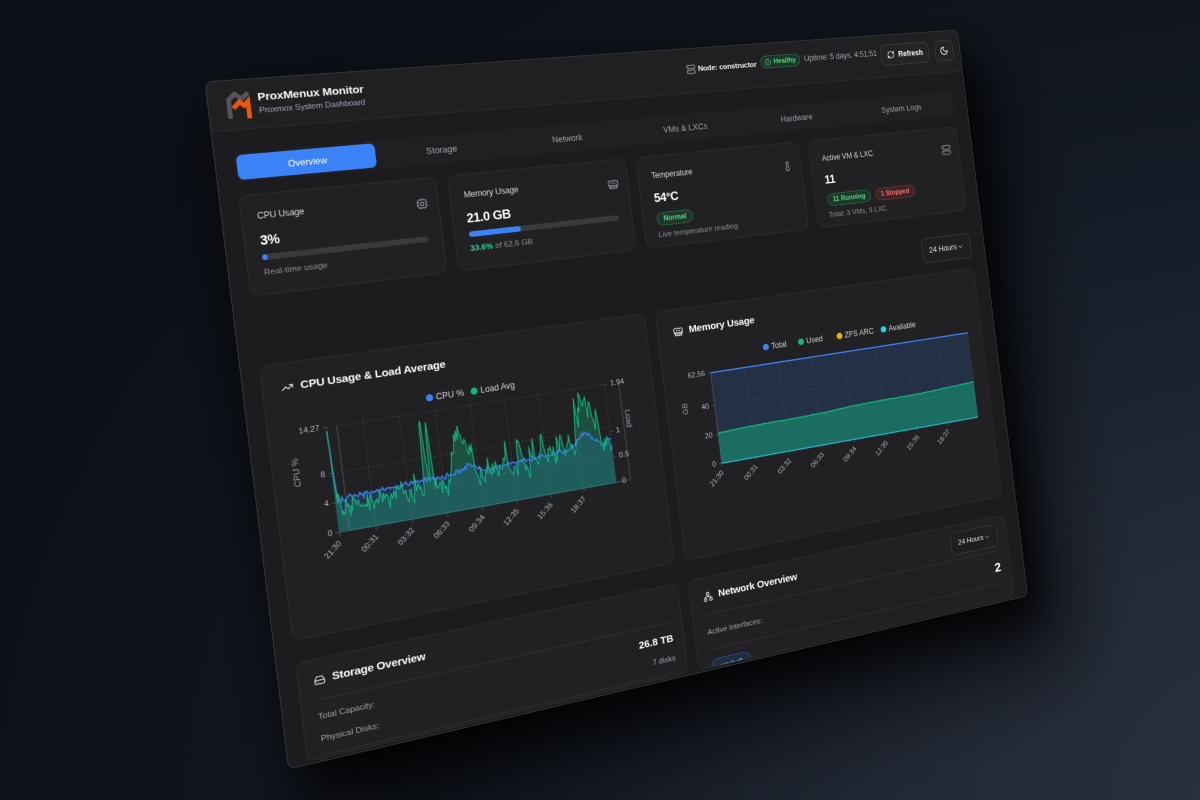 This screenshot has height=800, width=1200. What do you see at coordinates (779, 344) in the screenshot?
I see `svg-text: Total` at bounding box center [779, 344].